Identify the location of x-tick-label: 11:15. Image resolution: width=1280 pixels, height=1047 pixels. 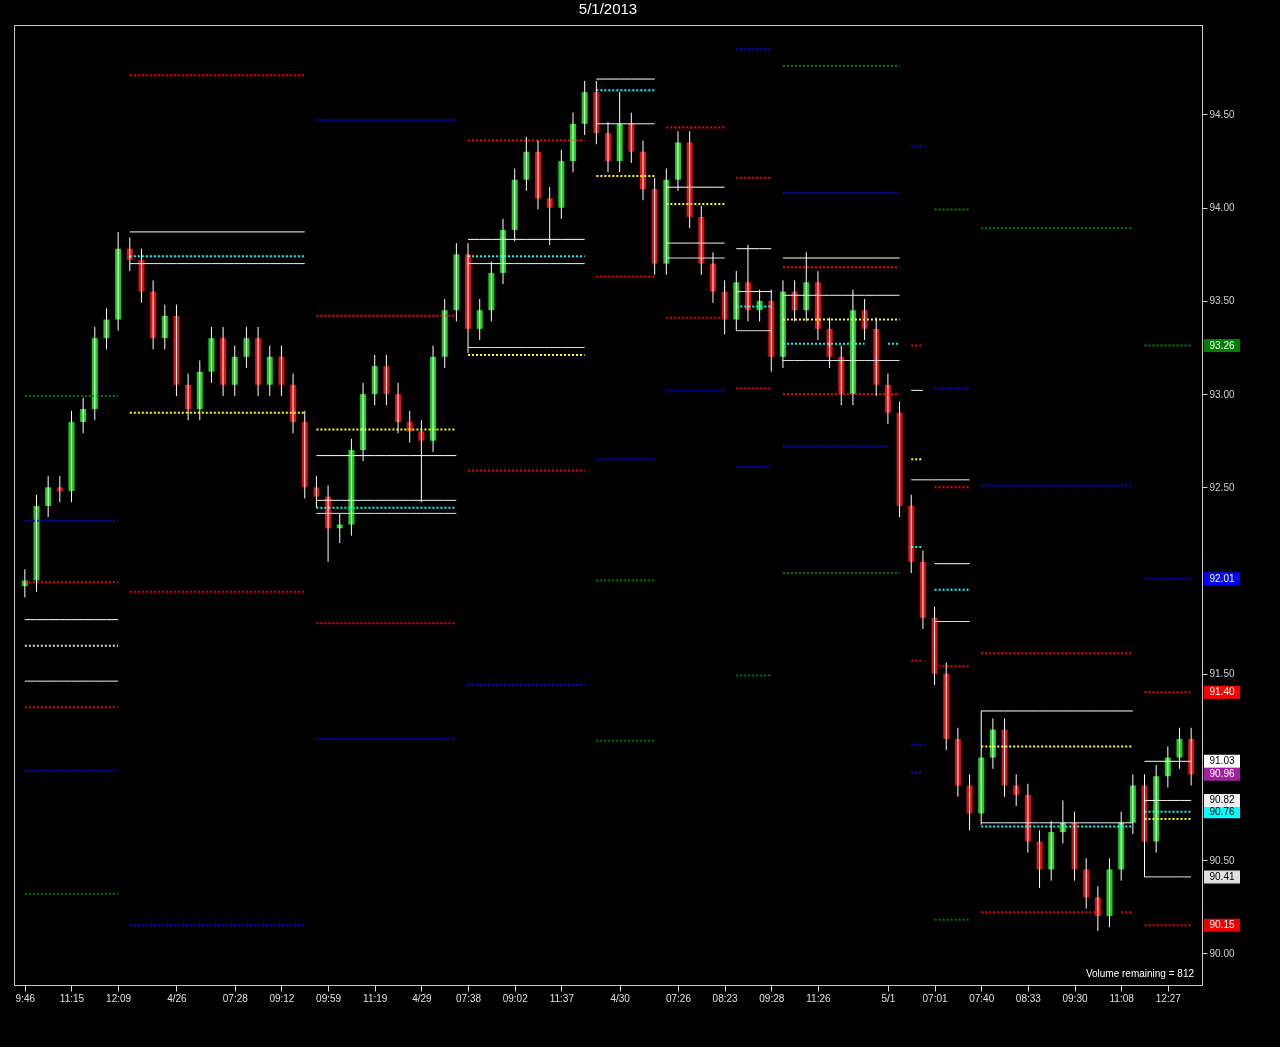
(72, 998).